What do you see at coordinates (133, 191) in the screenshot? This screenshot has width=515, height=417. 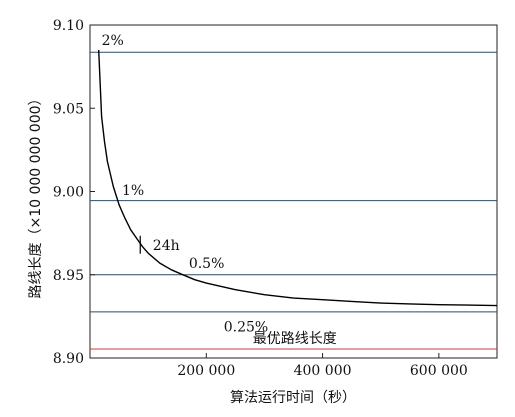 I see `reference-line-label-1: 1%` at bounding box center [133, 191].